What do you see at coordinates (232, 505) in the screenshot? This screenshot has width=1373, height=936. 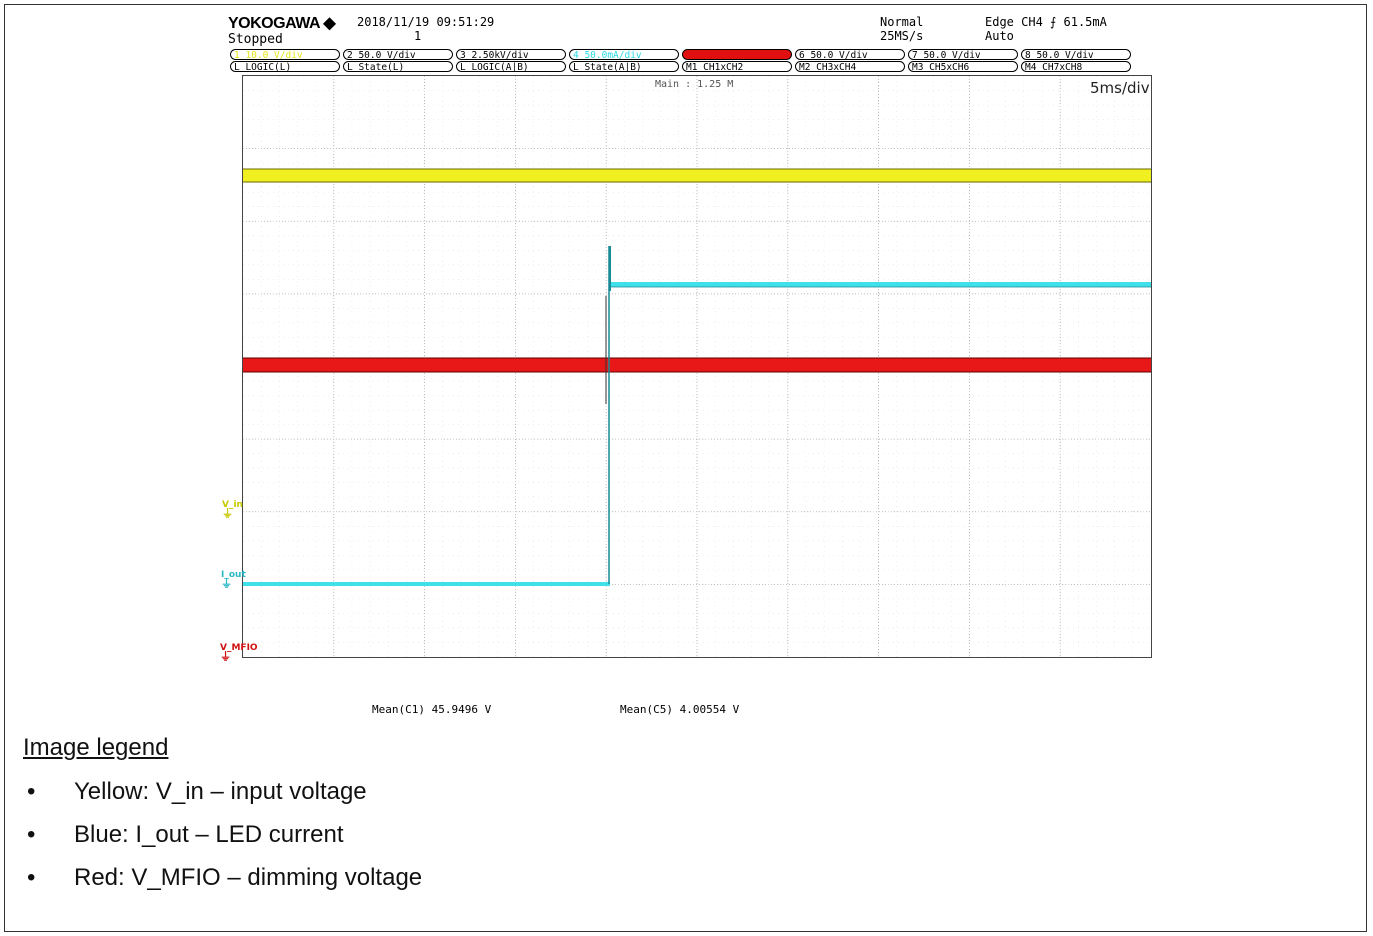 I see `vin-marker-label: V_in` at bounding box center [232, 505].